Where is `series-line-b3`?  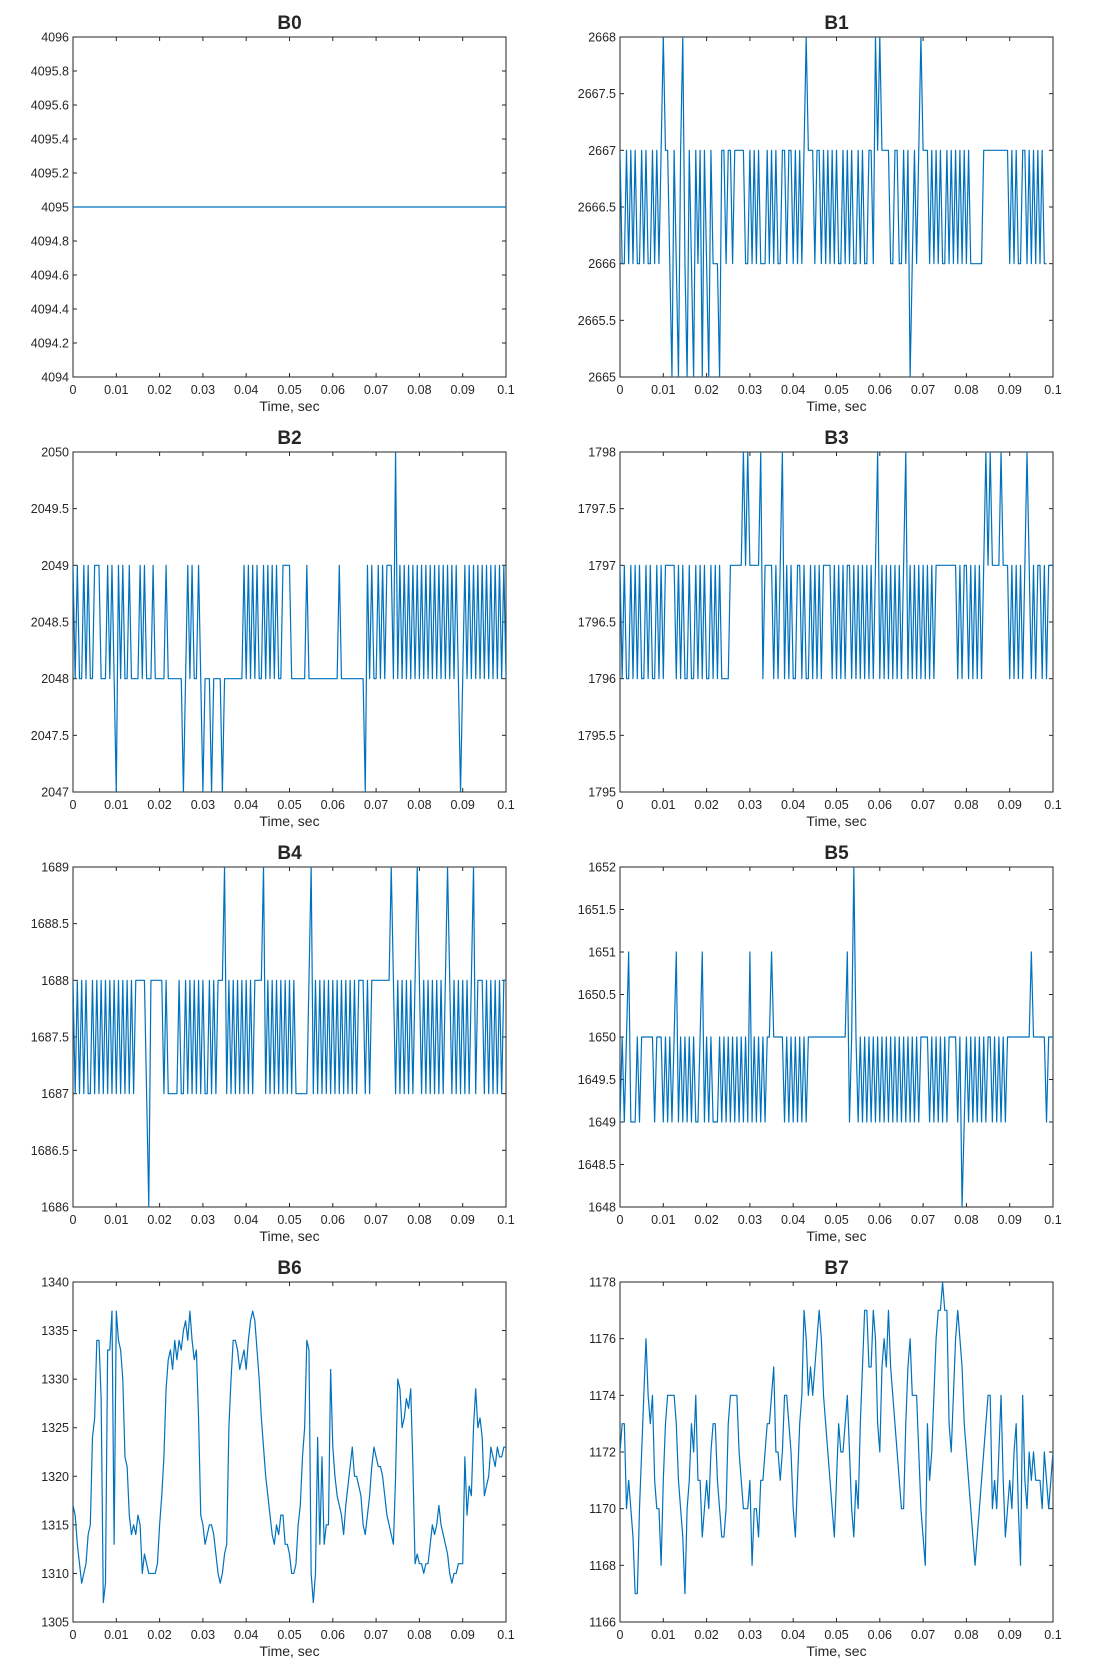
series-line-b3 is located at coordinates (836, 566).